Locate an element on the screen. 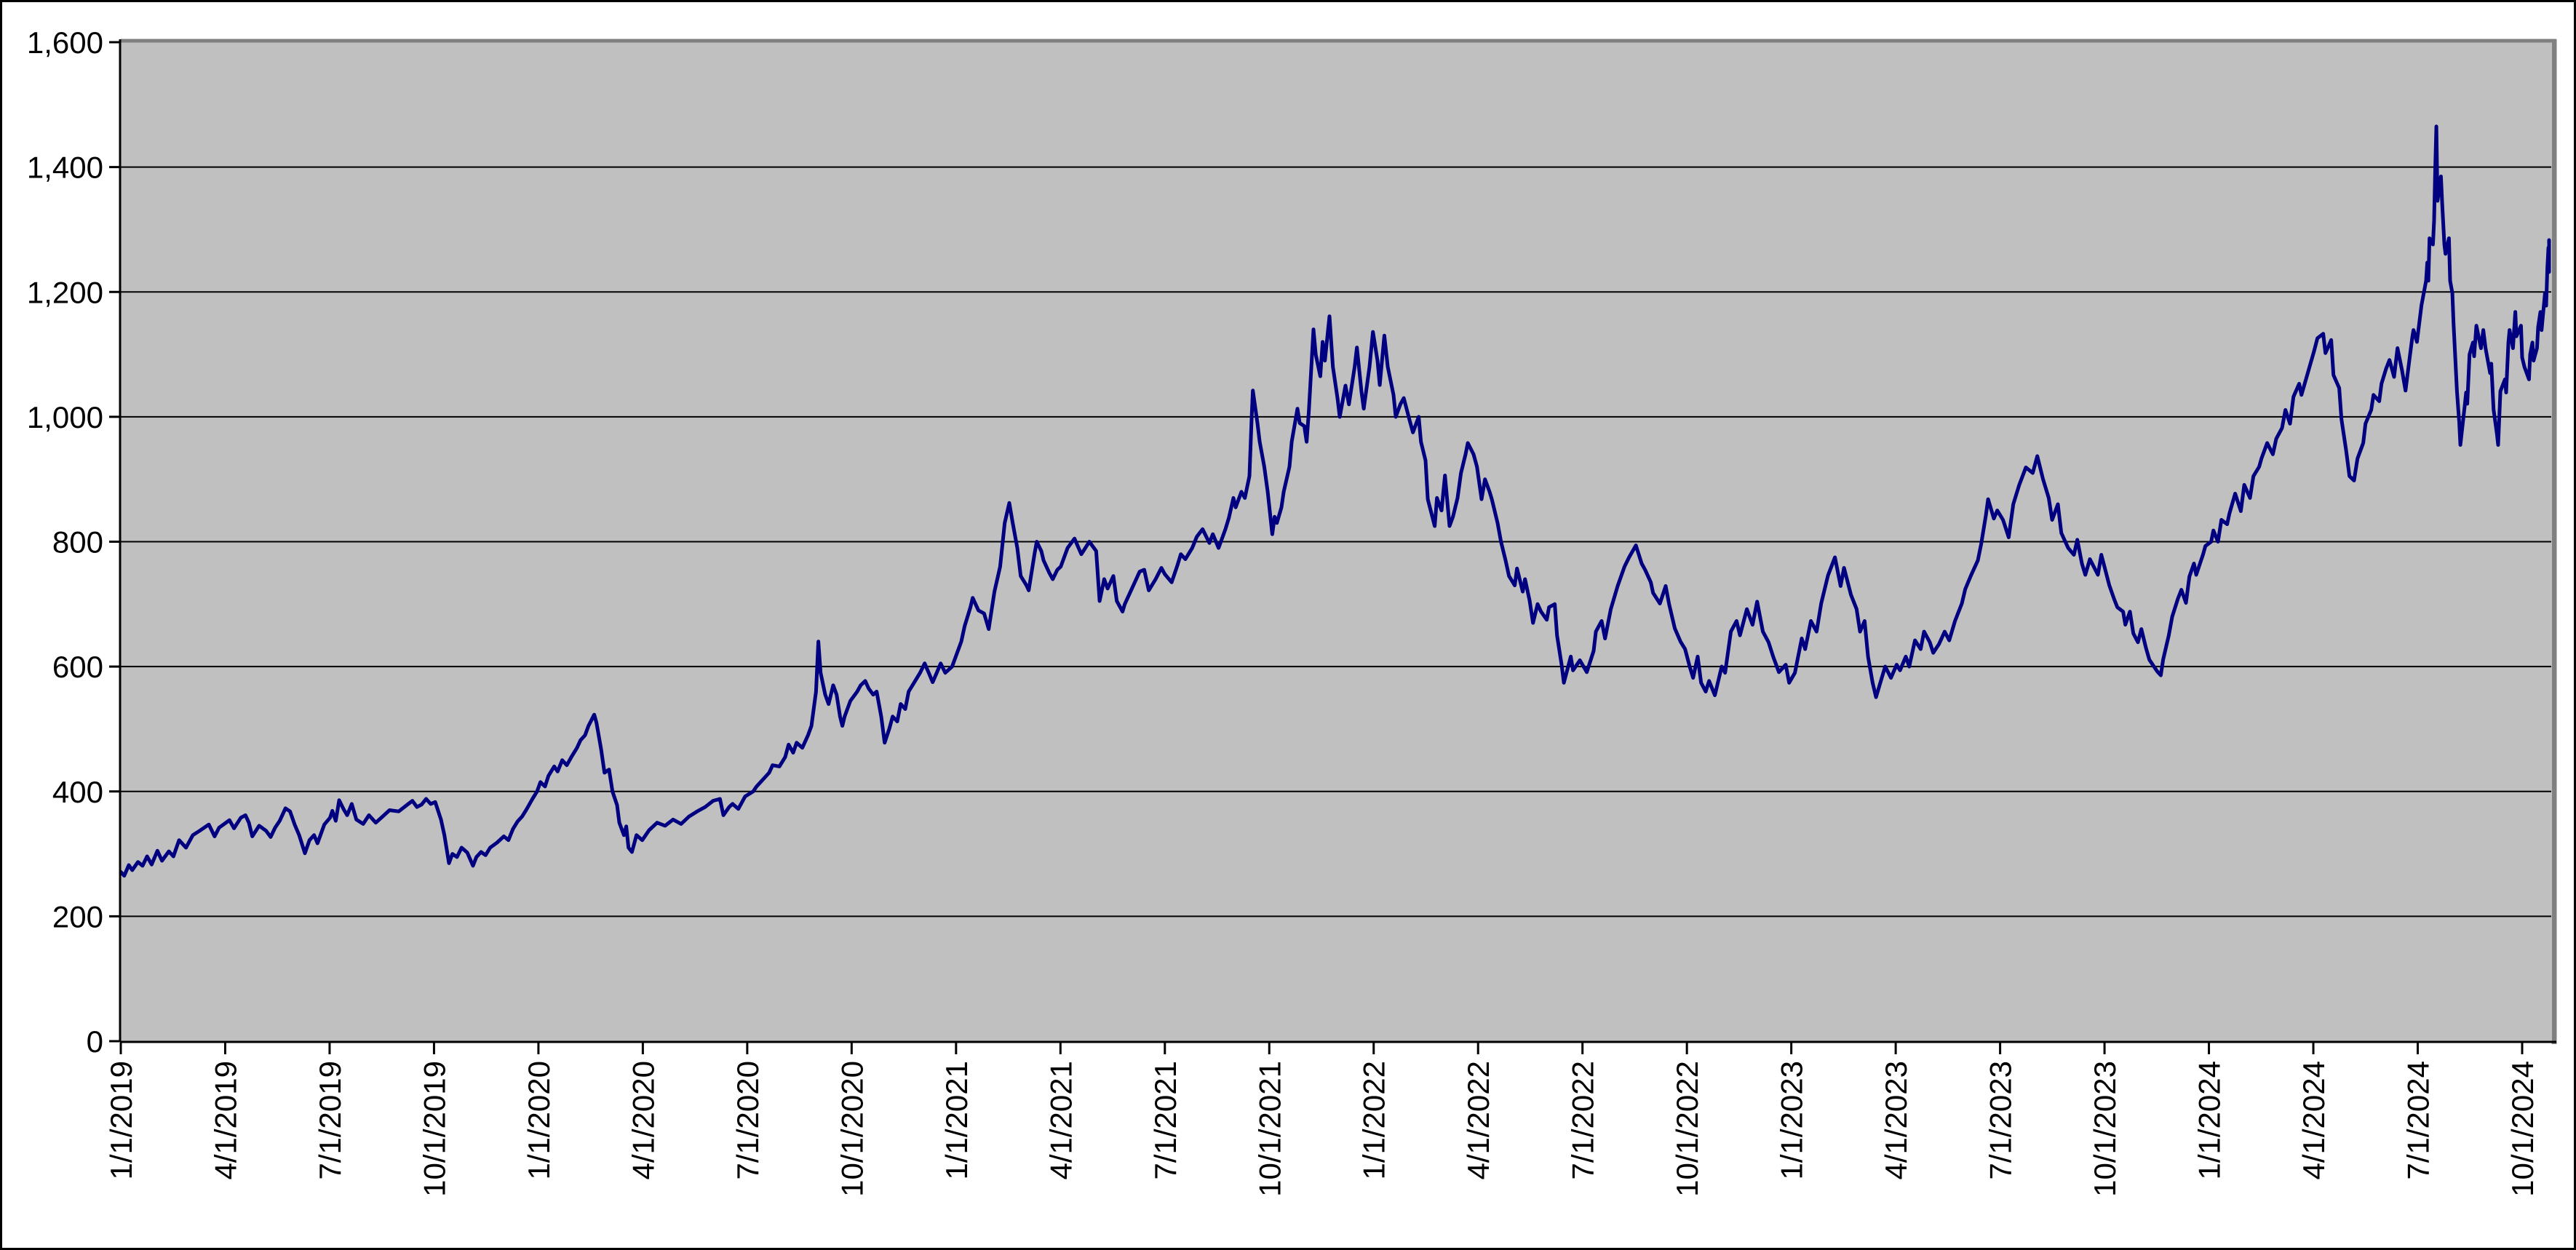  y-tick-label: 400 is located at coordinates (77, 792).